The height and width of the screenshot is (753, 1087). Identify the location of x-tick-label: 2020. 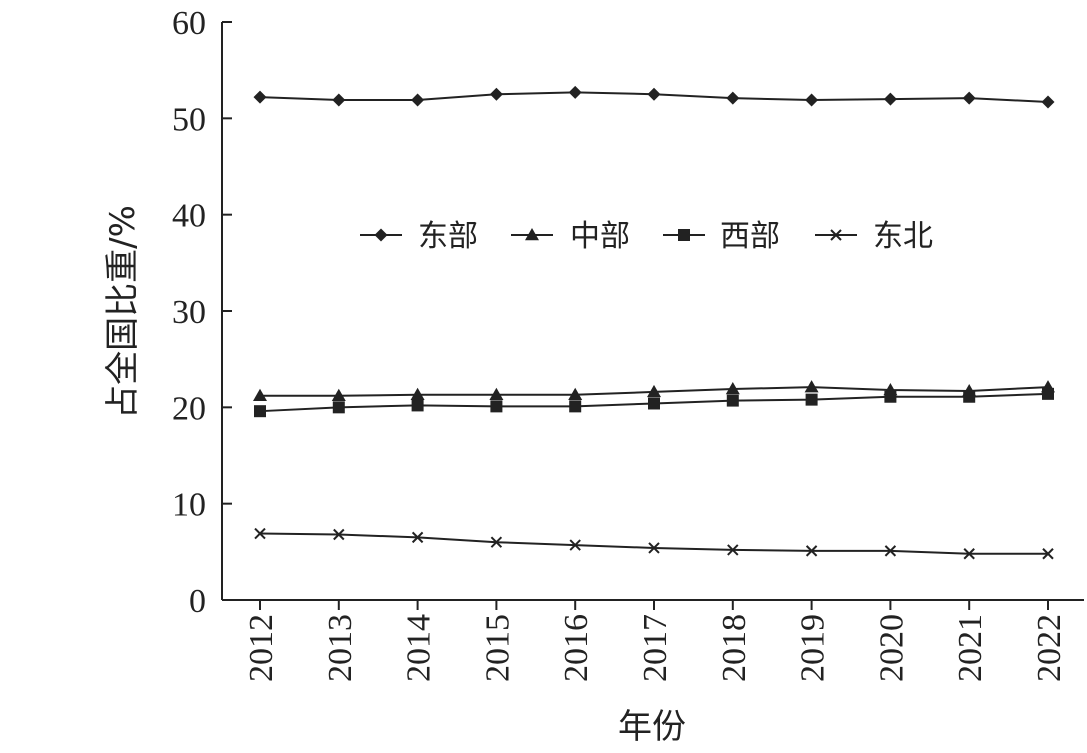
(891, 648).